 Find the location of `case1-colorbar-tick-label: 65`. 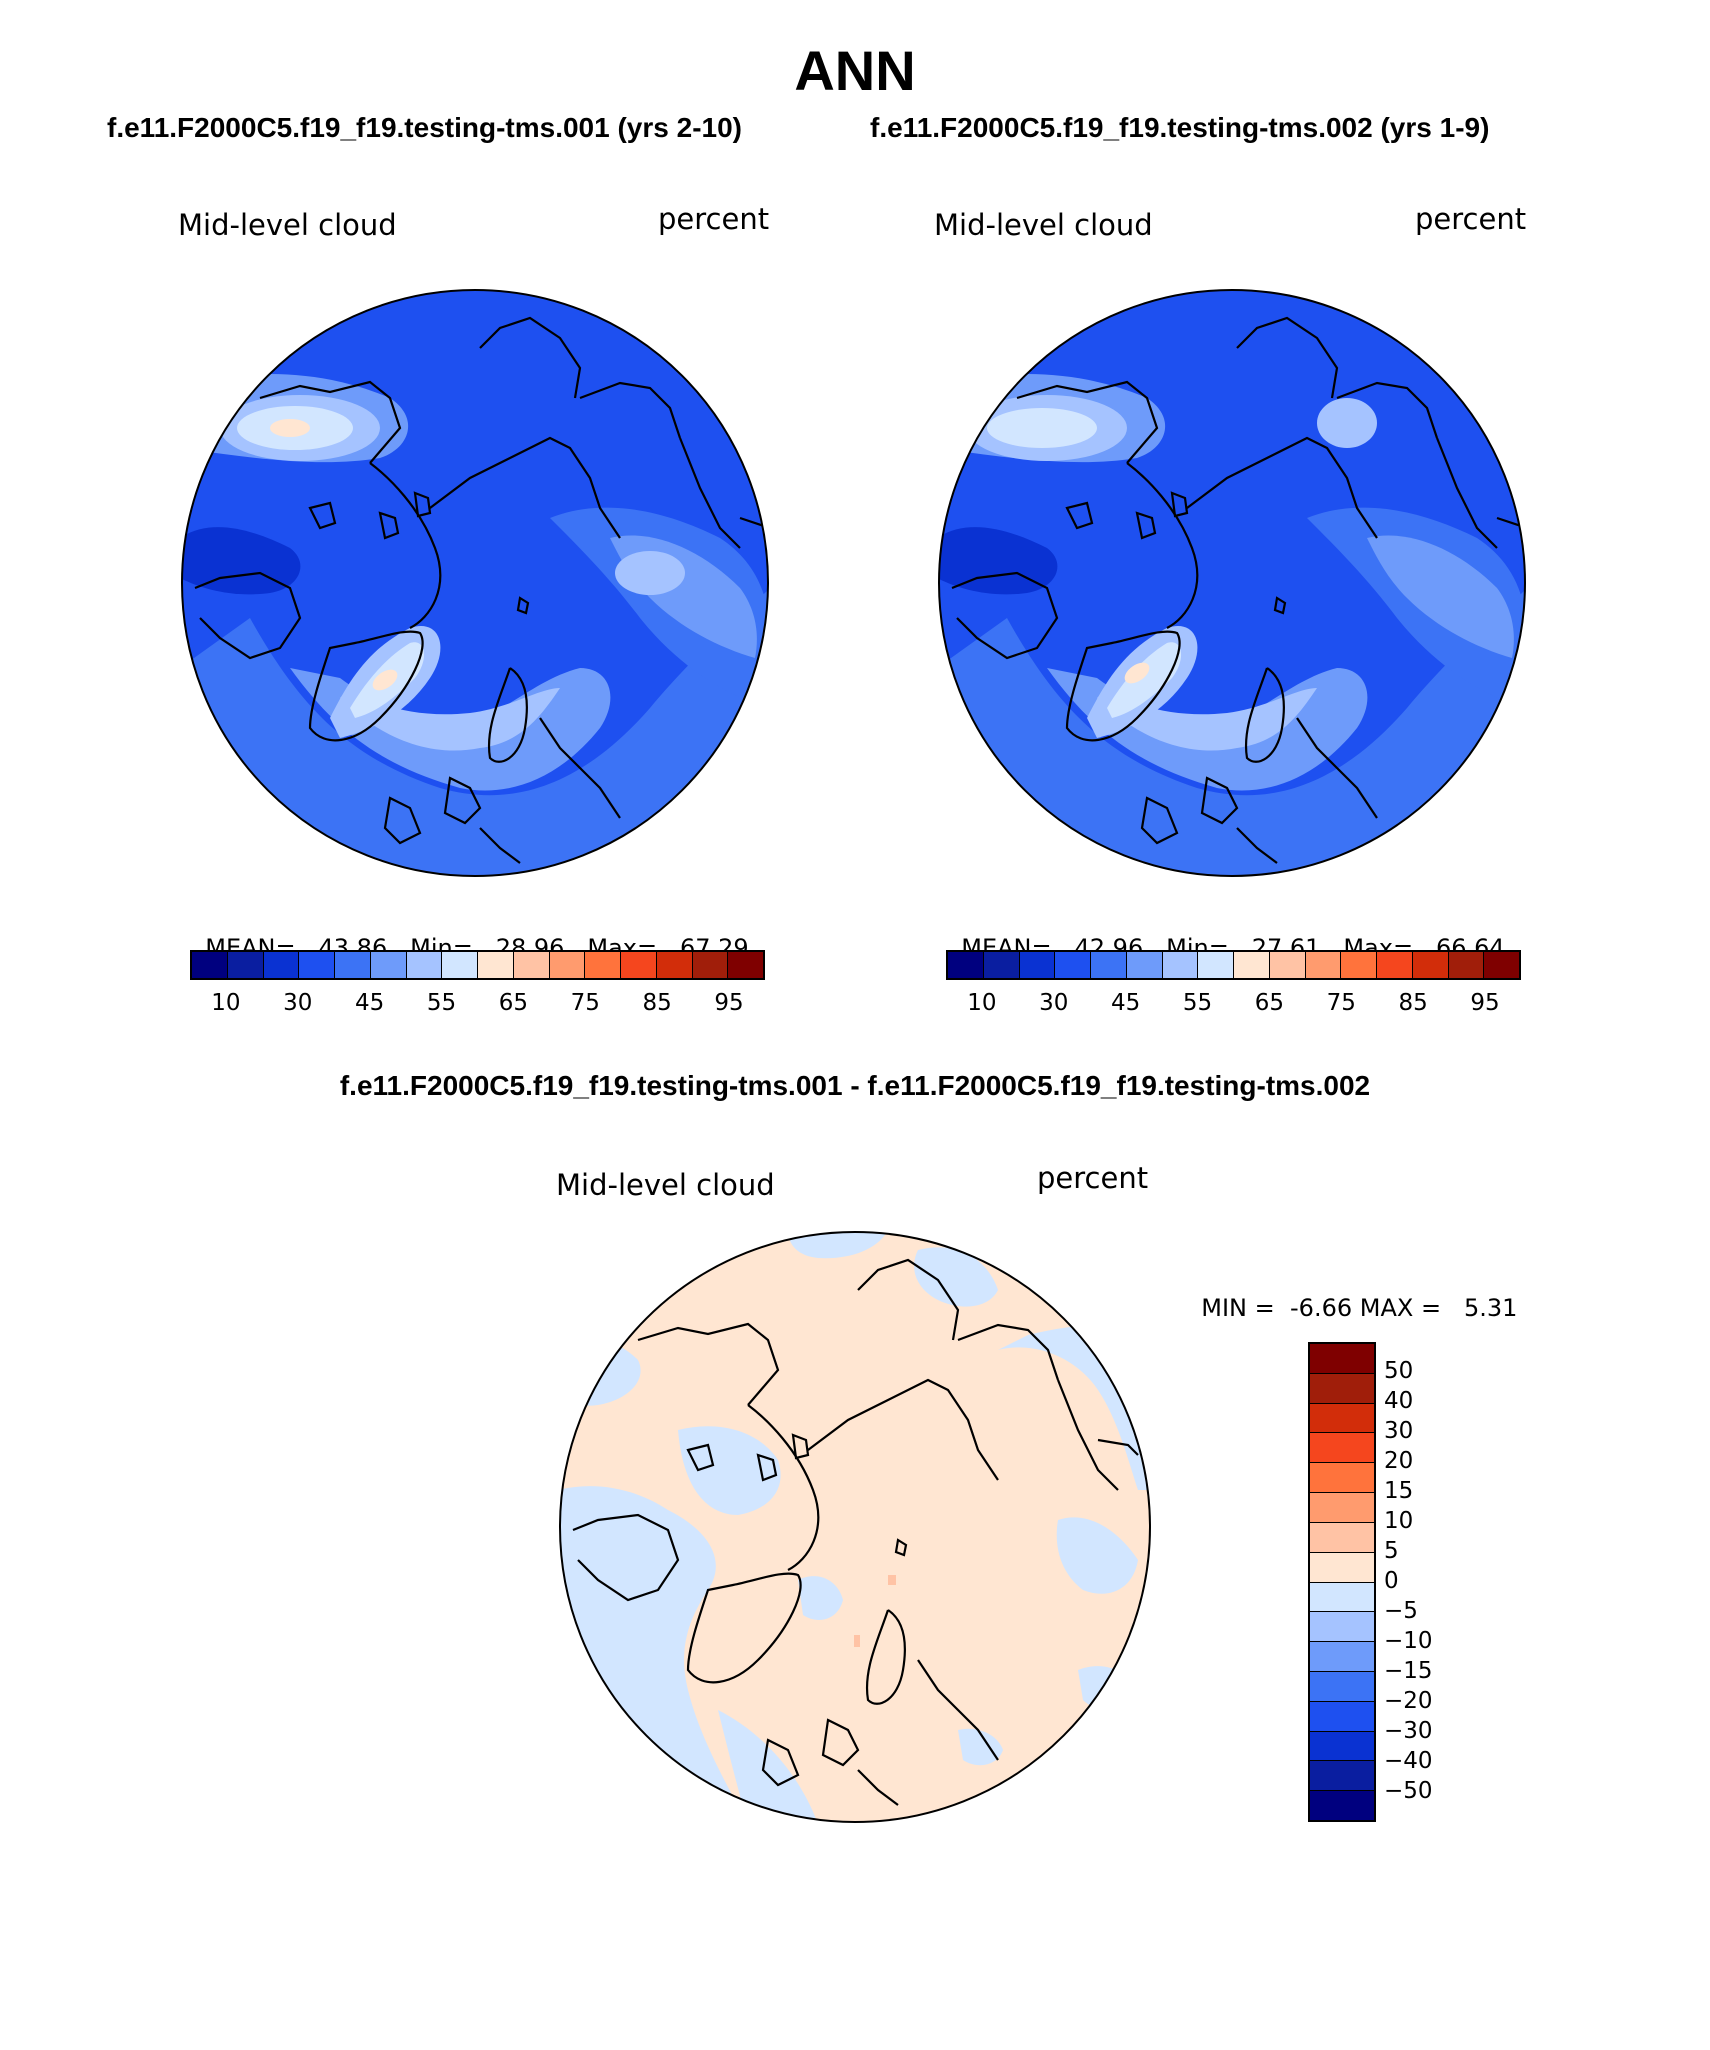

case1-colorbar-tick-label: 65 is located at coordinates (513, 1003).